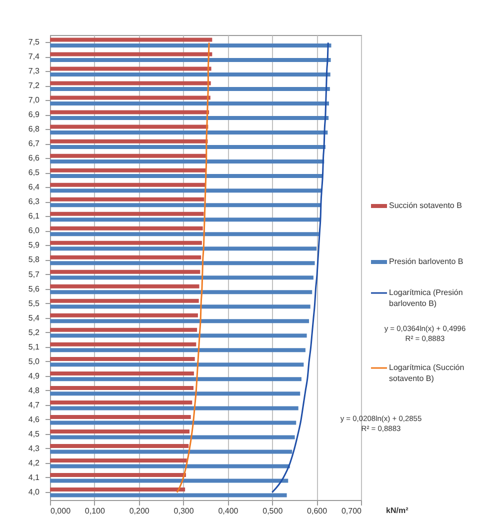 The width and height of the screenshot is (490, 519). Describe the element at coordinates (34, 100) in the screenshot. I see `y-tick-label: 7,0` at that location.